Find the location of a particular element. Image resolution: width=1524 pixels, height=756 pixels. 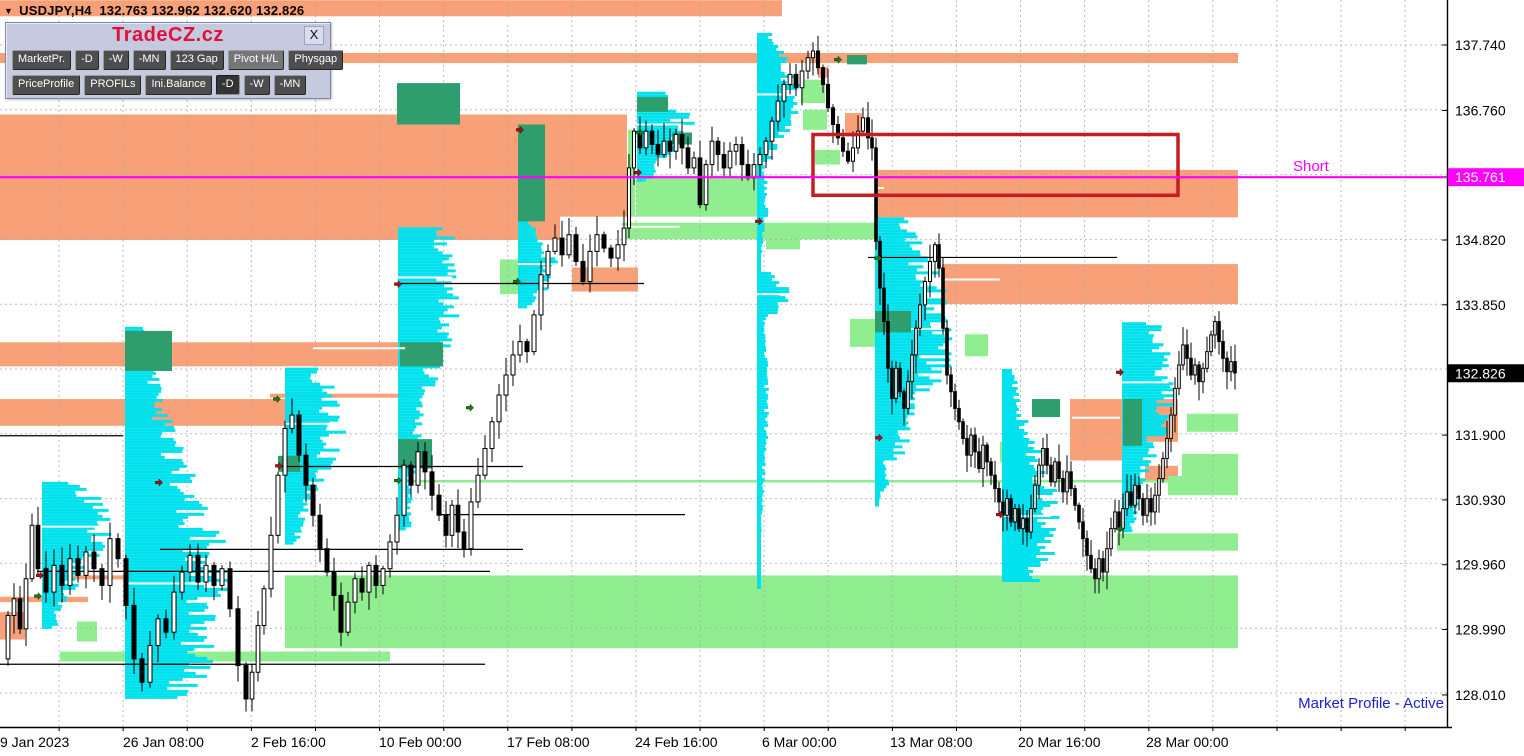

symbol-period-label: USDJPY,H4 is located at coordinates (55, 10).